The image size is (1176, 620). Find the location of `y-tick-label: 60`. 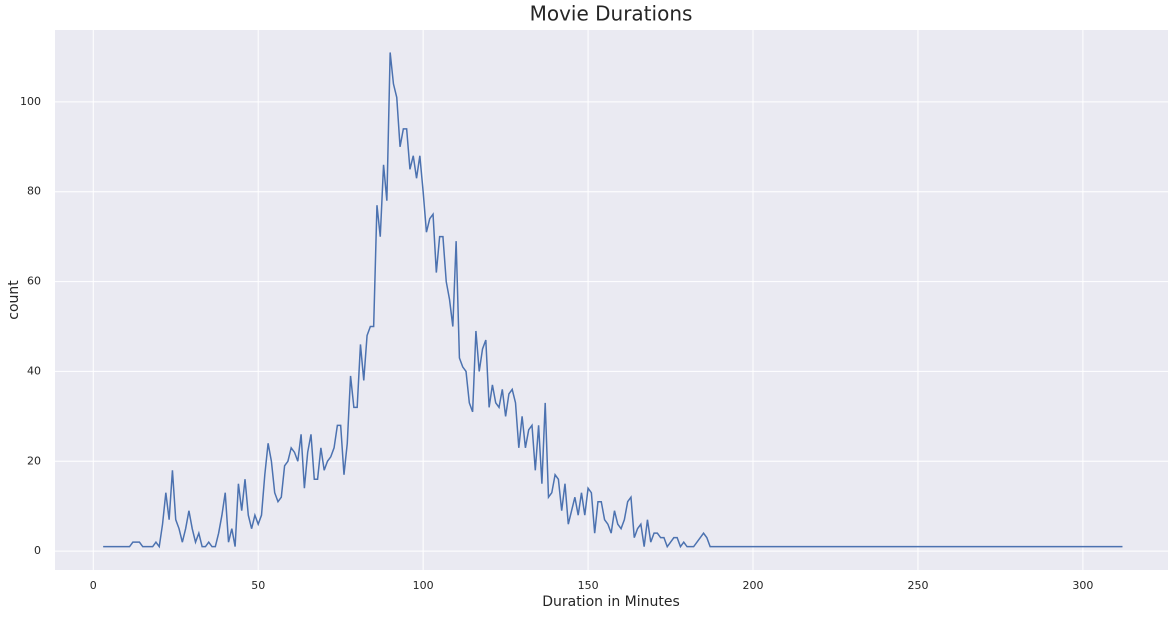

y-tick-label: 60 is located at coordinates (34, 281).